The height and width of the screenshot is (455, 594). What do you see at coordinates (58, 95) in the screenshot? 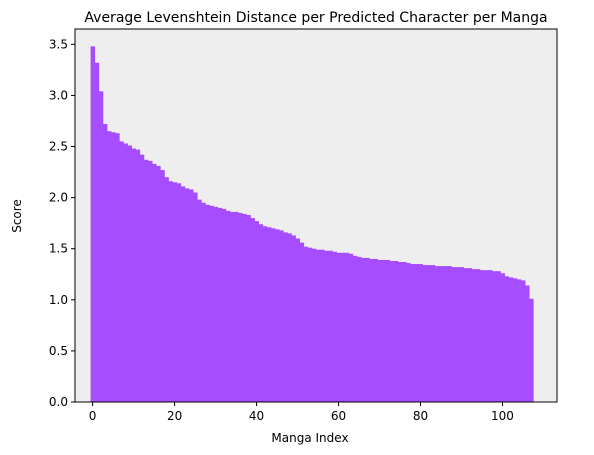
I see `y-tick-label: 3.0` at bounding box center [58, 95].